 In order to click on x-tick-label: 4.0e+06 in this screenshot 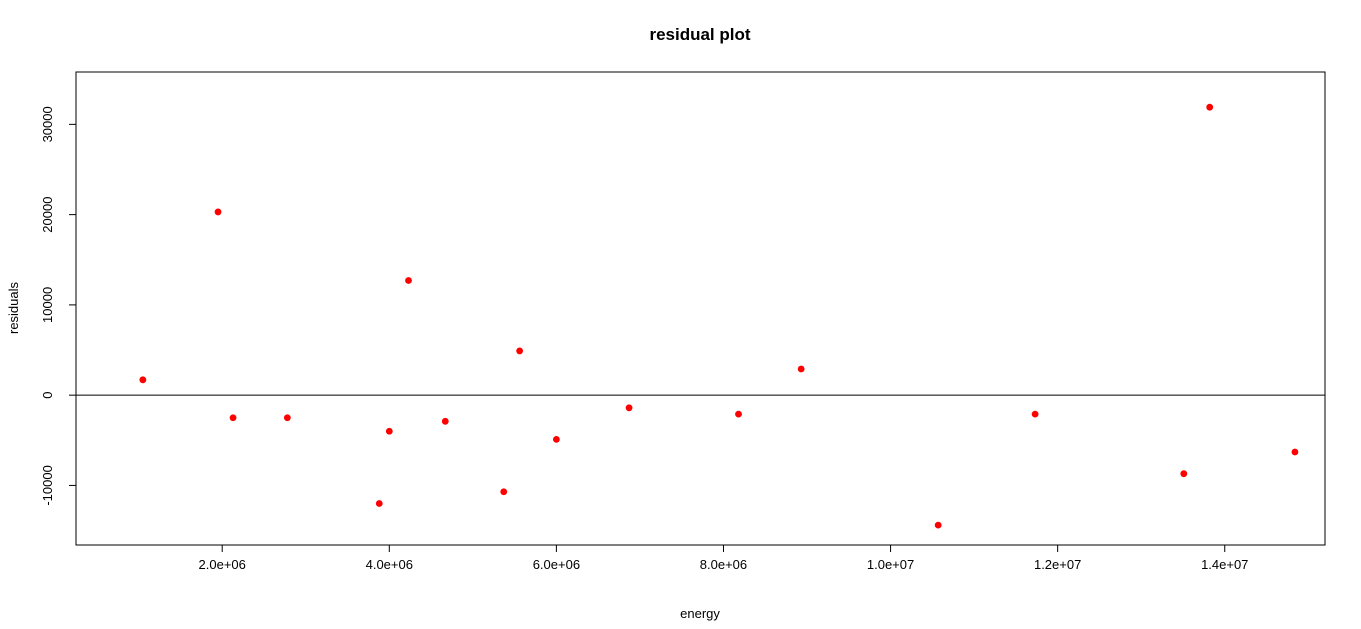, I will do `click(389, 564)`.